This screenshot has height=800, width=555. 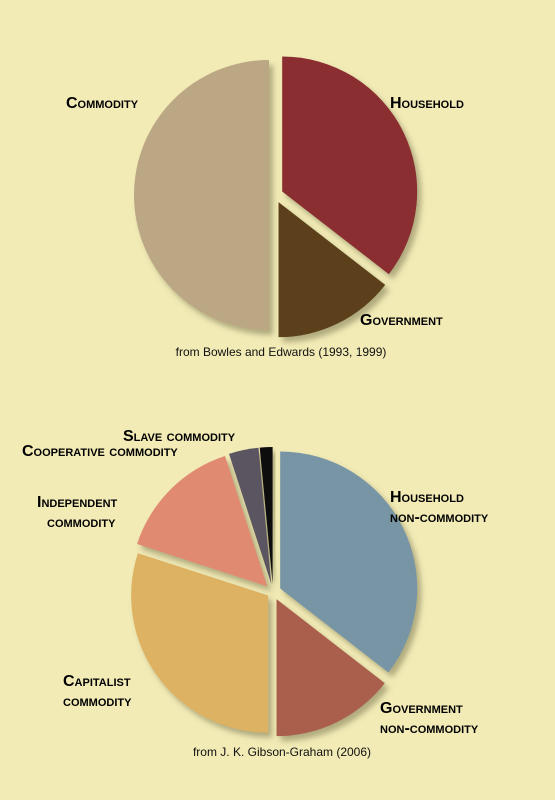 I want to click on slice-label-government: Government, so click(x=401, y=320).